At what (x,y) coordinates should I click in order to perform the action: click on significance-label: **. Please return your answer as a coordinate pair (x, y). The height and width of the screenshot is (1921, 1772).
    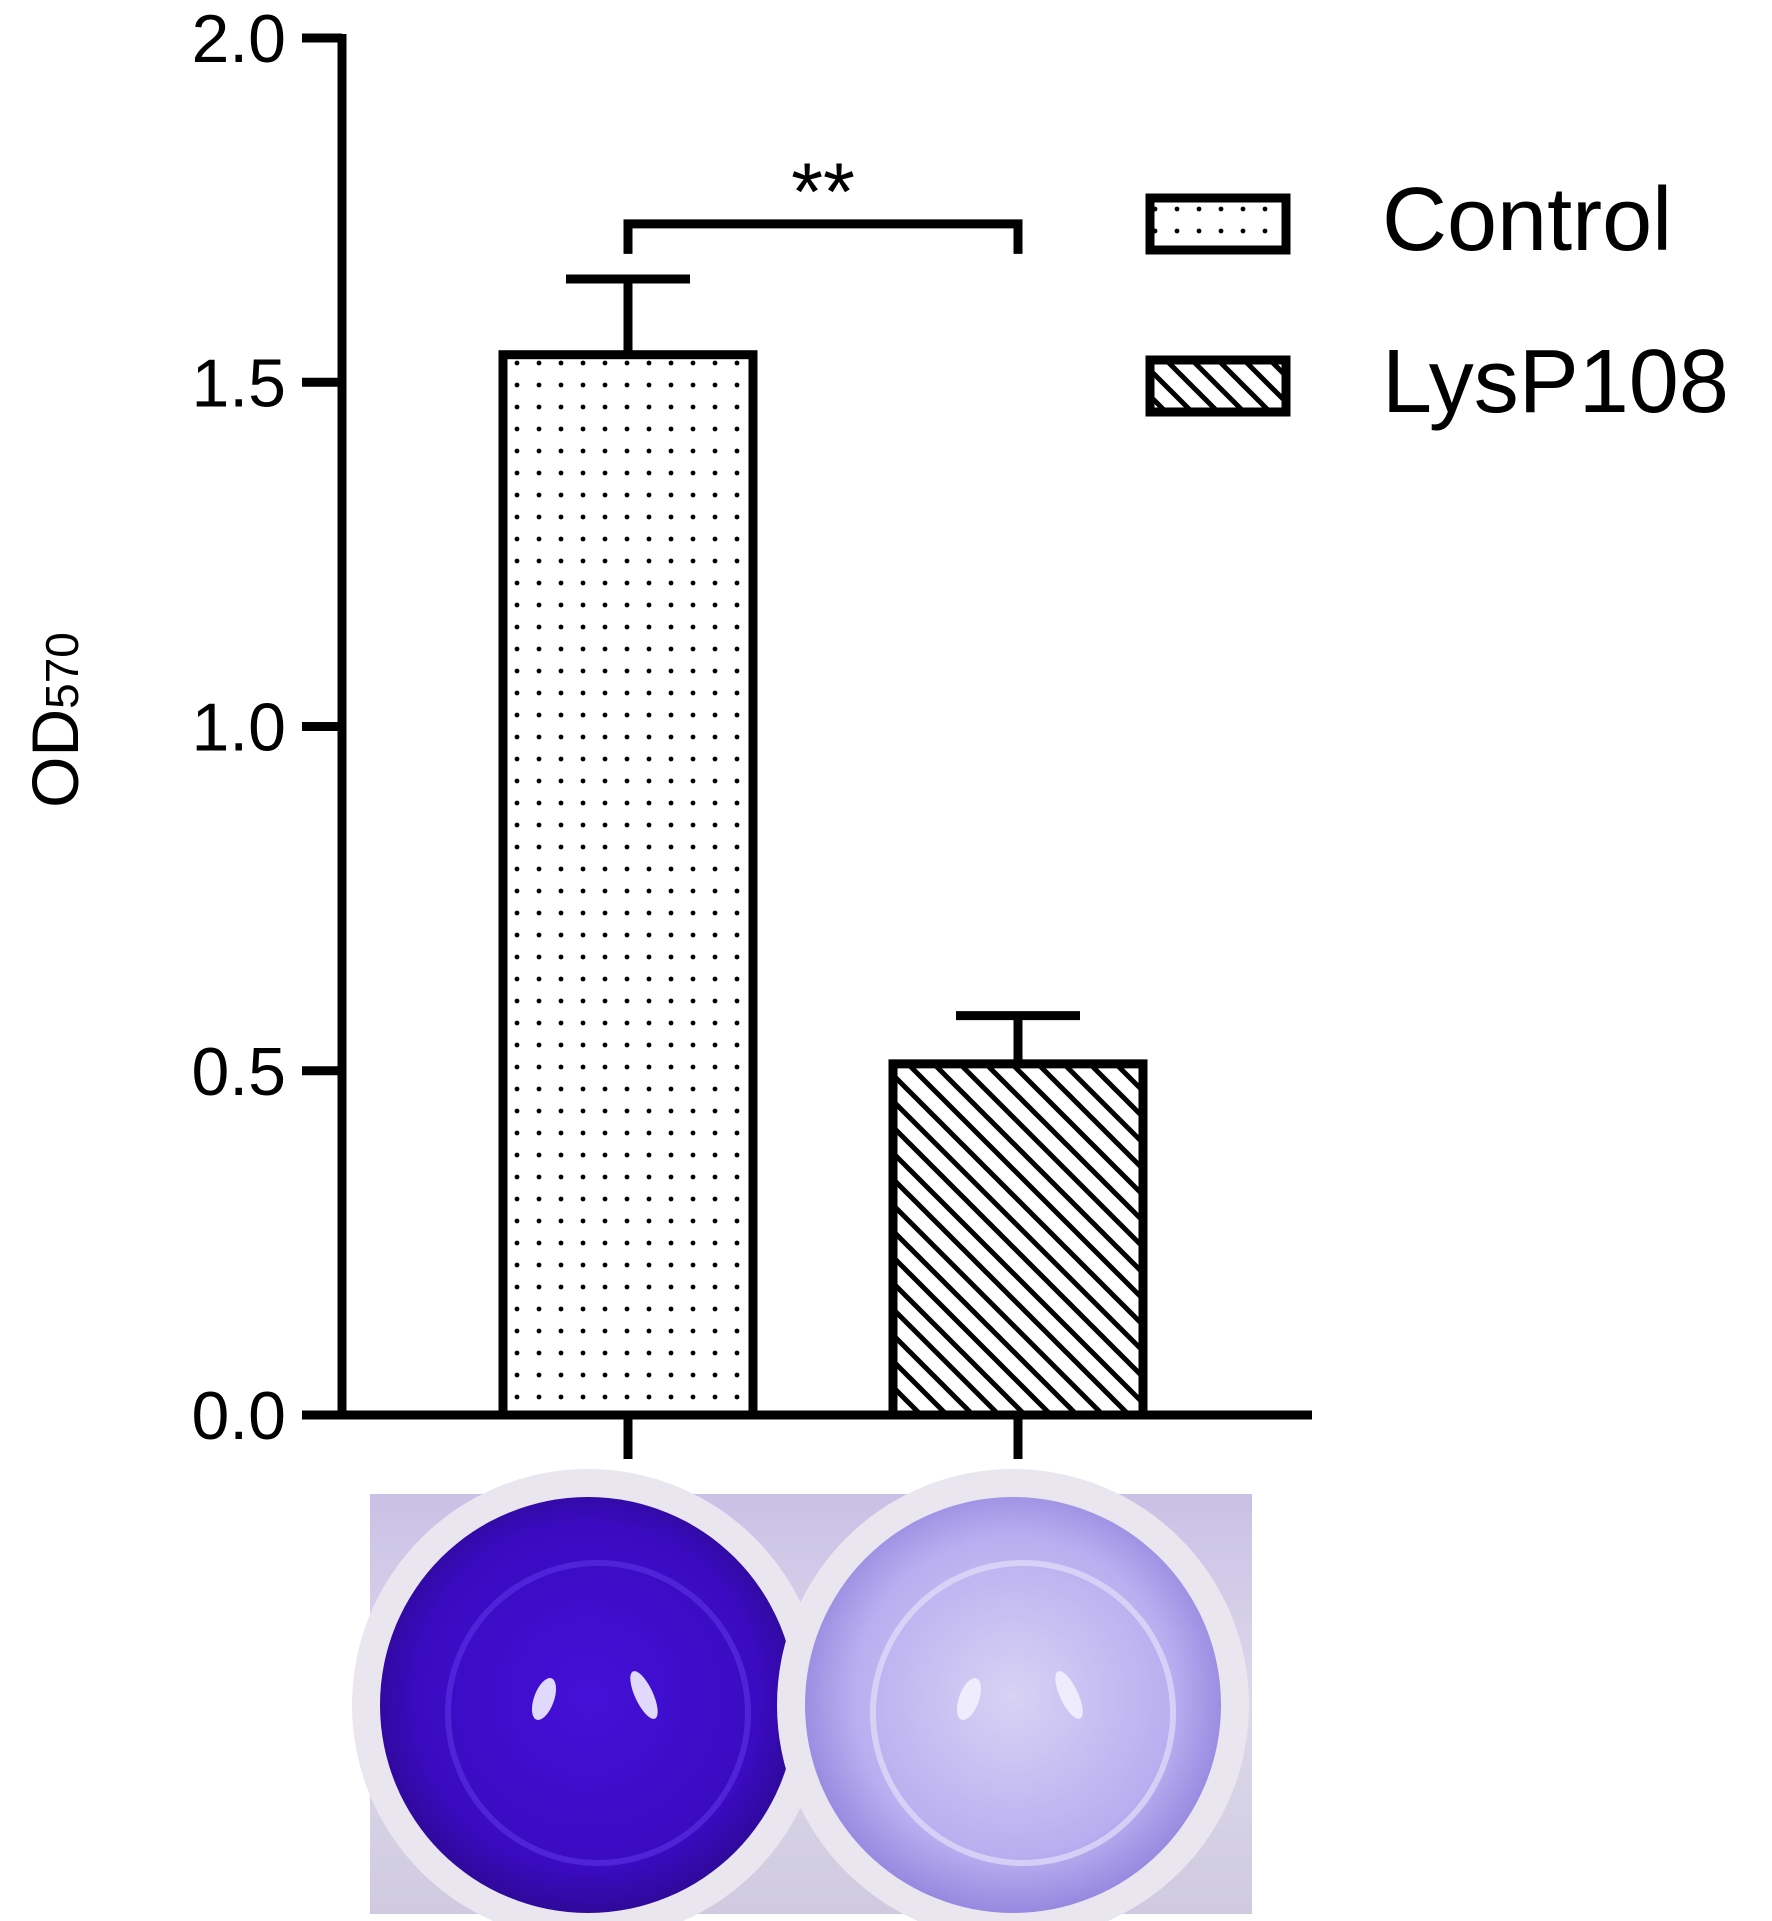
    Looking at the image, I should click on (823, 192).